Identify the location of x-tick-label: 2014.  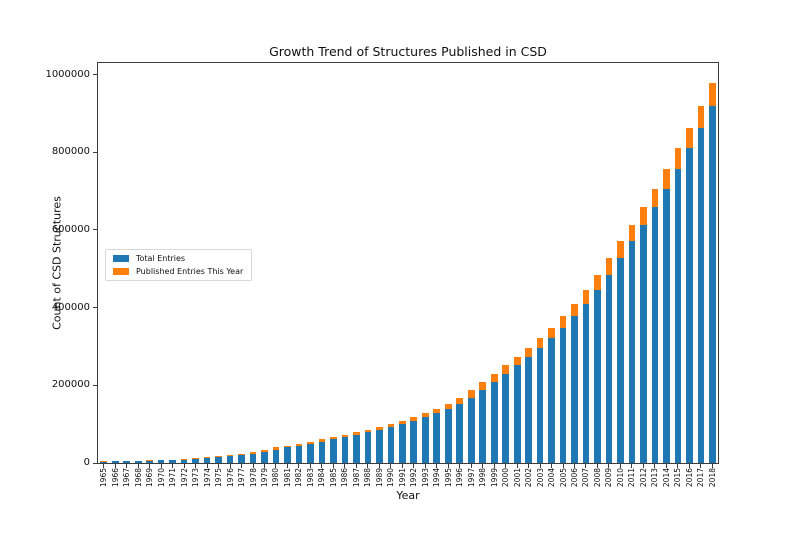
(666, 478).